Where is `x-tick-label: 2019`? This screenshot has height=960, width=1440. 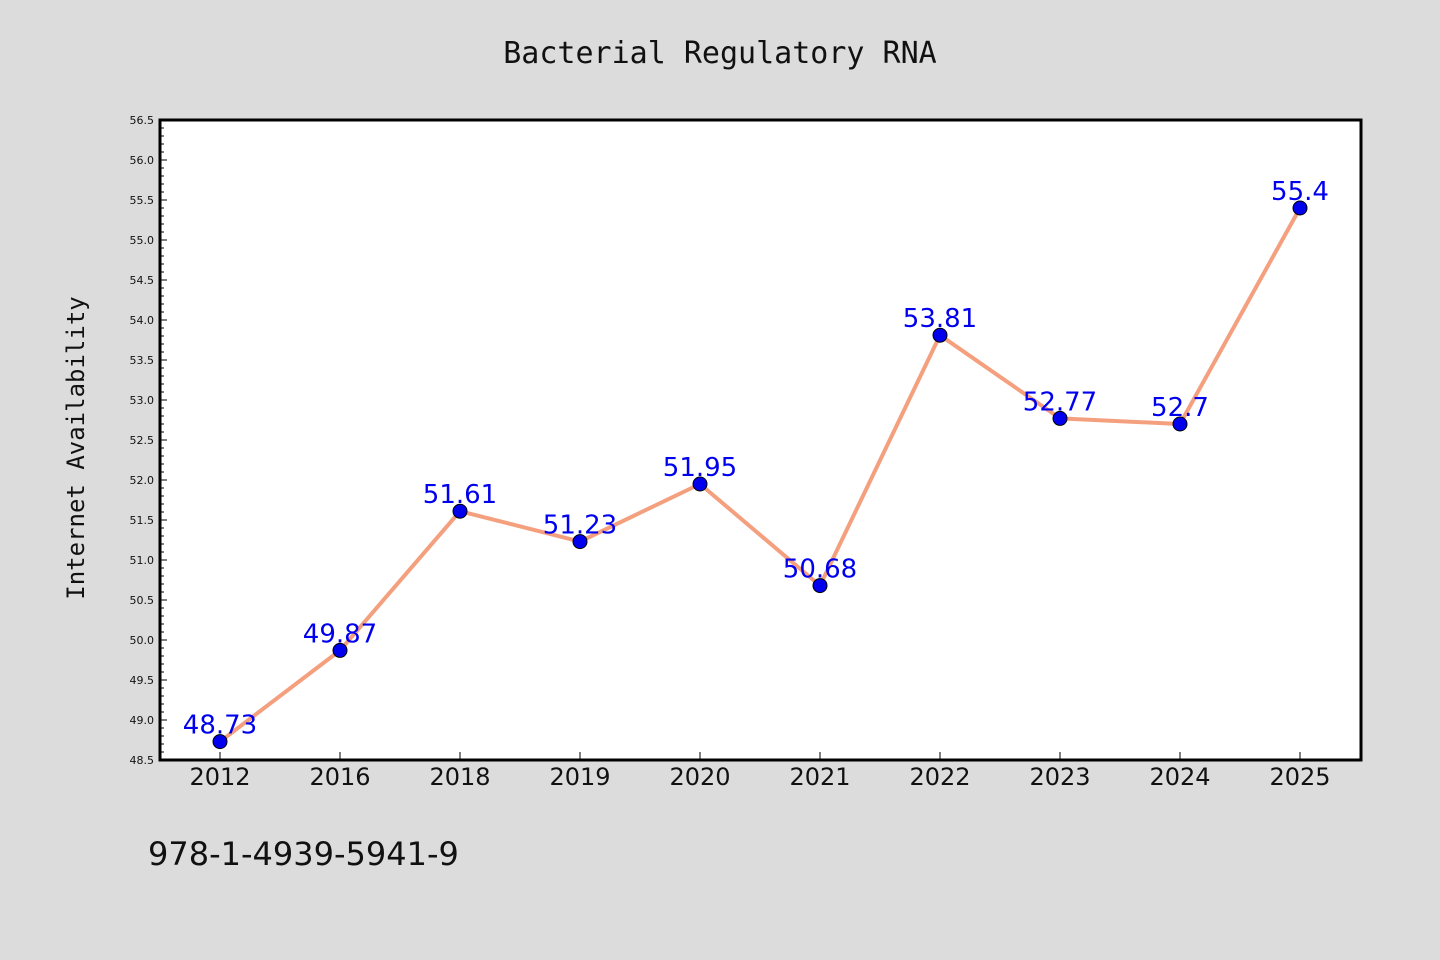 x-tick-label: 2019 is located at coordinates (579, 777).